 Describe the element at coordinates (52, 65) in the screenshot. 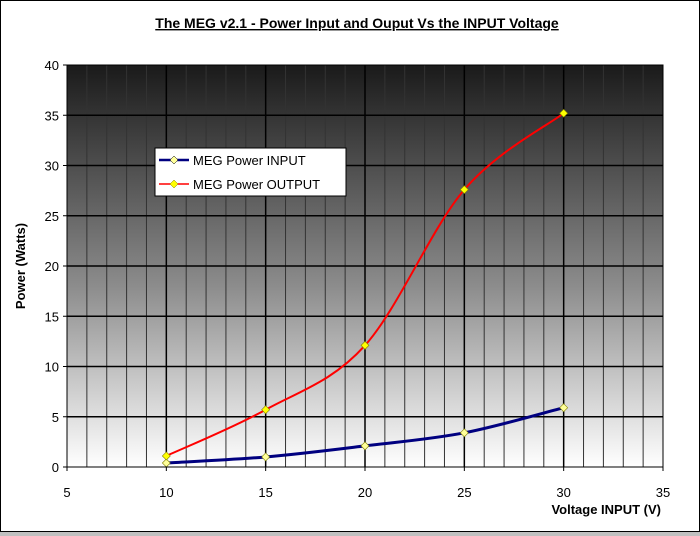

I see `y-tick-label: 40` at that location.